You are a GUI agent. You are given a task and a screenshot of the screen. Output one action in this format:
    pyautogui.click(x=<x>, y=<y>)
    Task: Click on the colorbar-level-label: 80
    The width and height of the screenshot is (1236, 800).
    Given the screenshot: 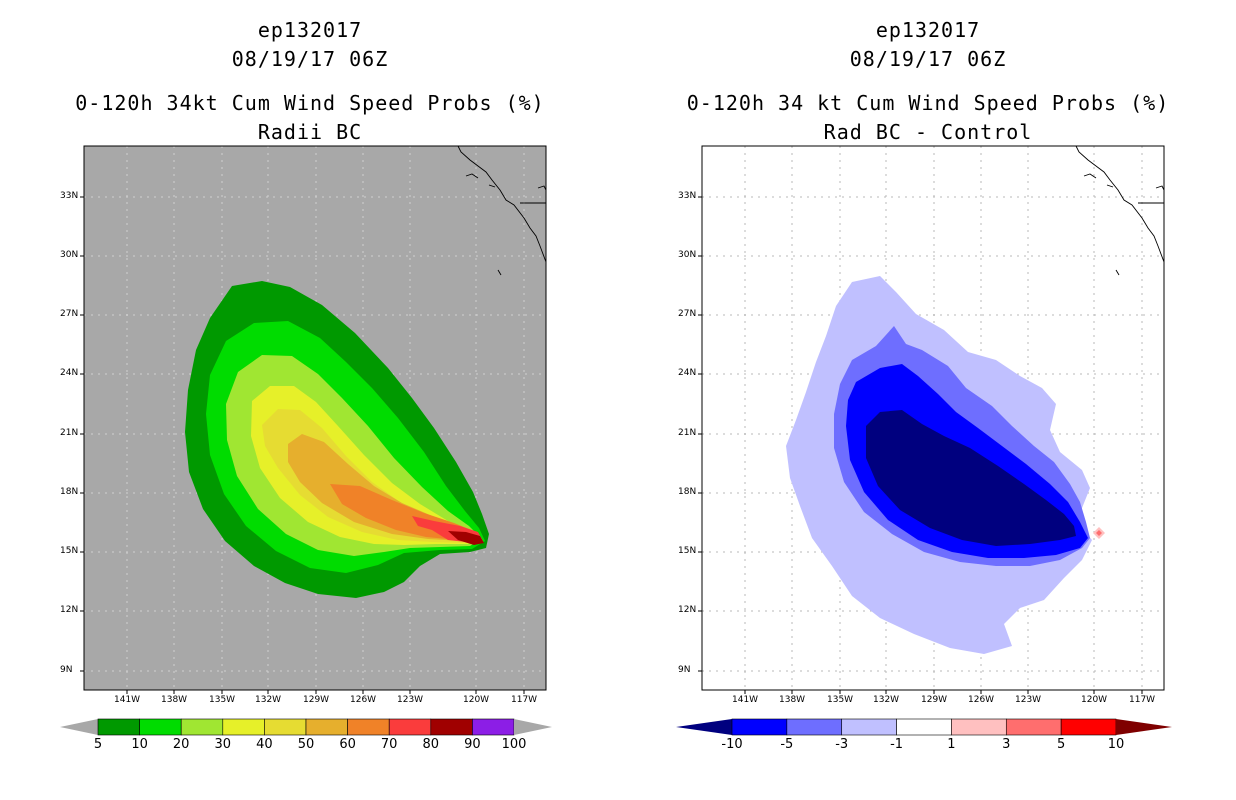 What is the action you would take?
    pyautogui.click(x=431, y=744)
    